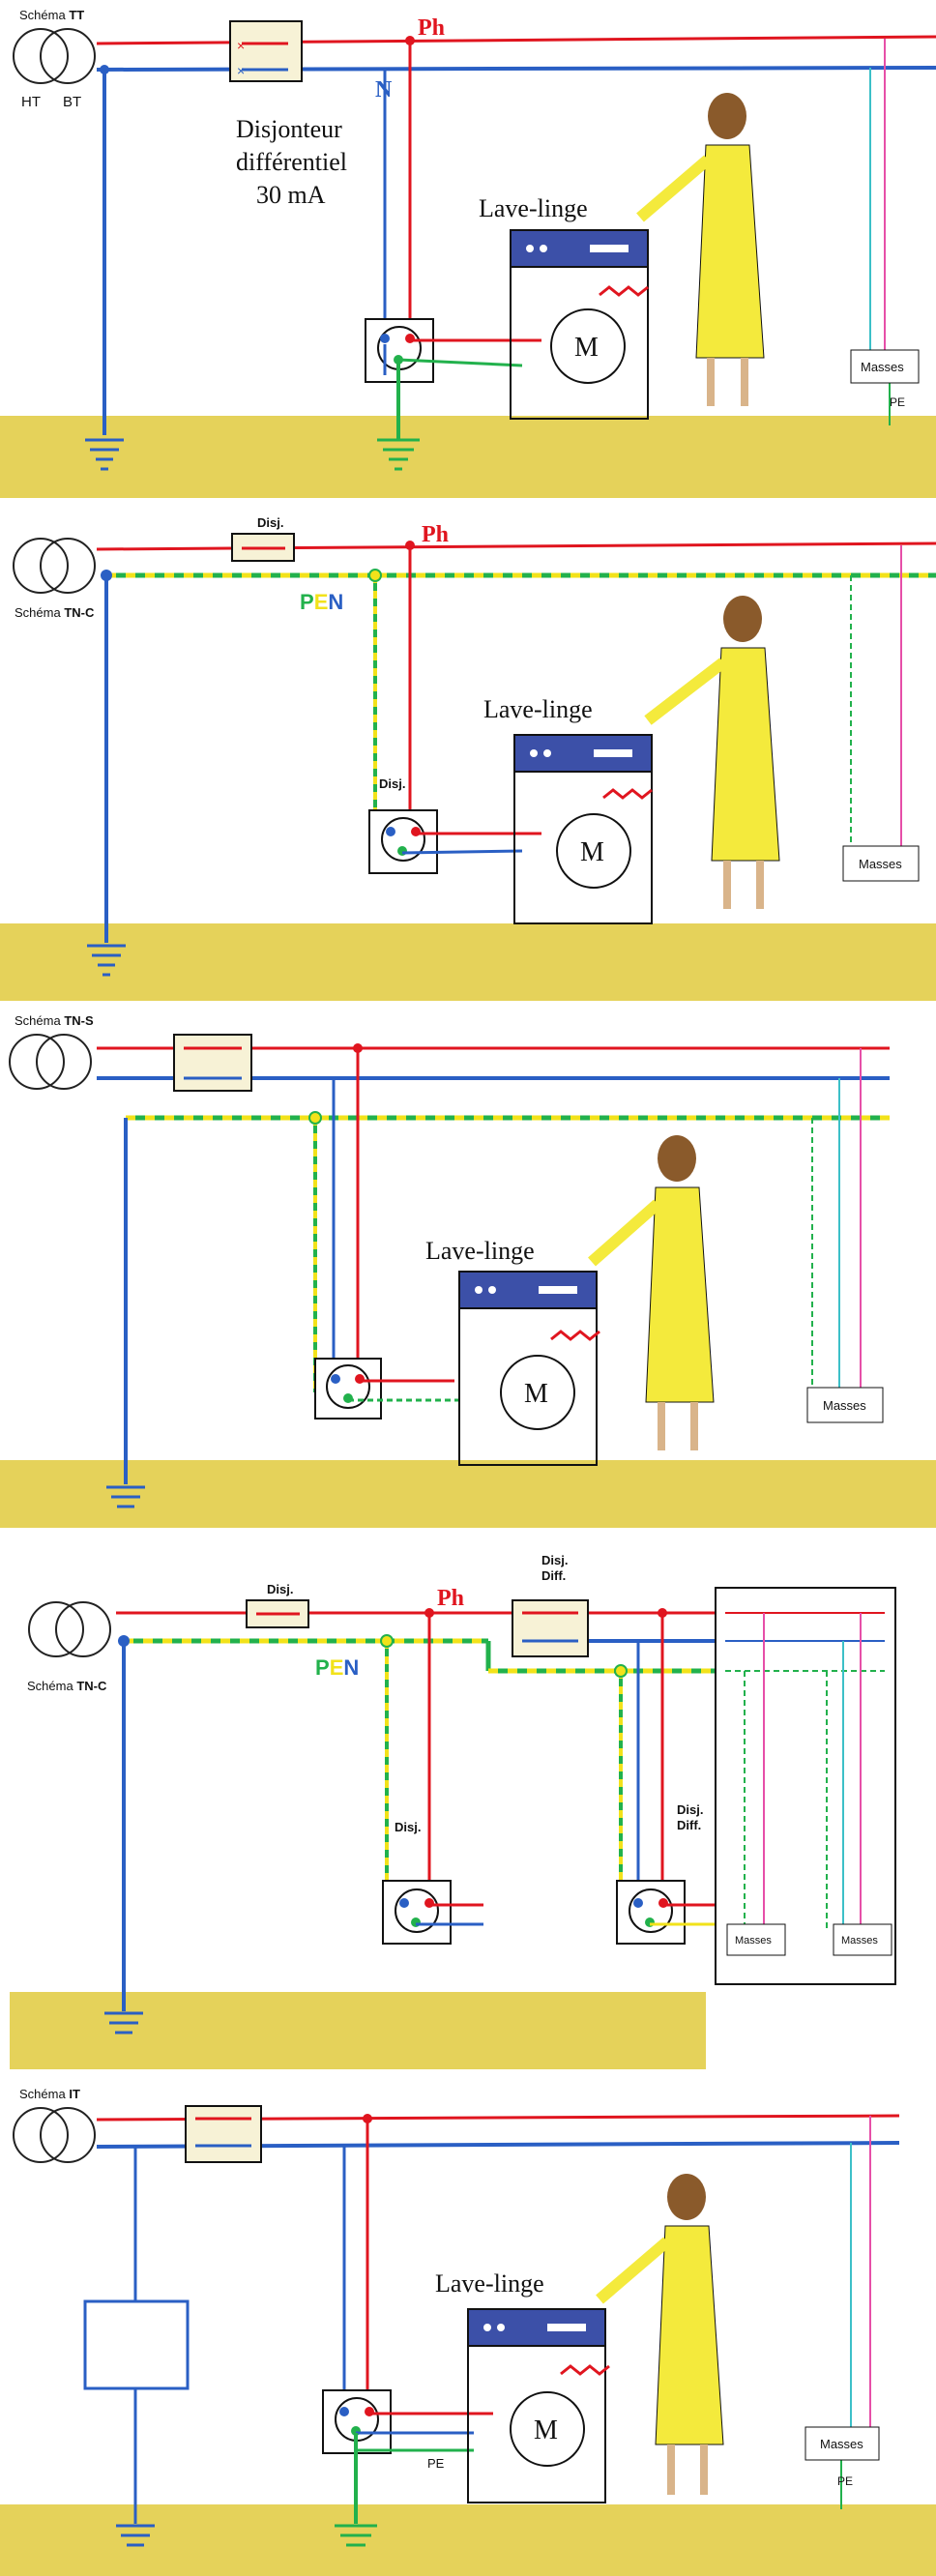  I want to click on breaker-label-3: 30 mA, so click(291, 195).